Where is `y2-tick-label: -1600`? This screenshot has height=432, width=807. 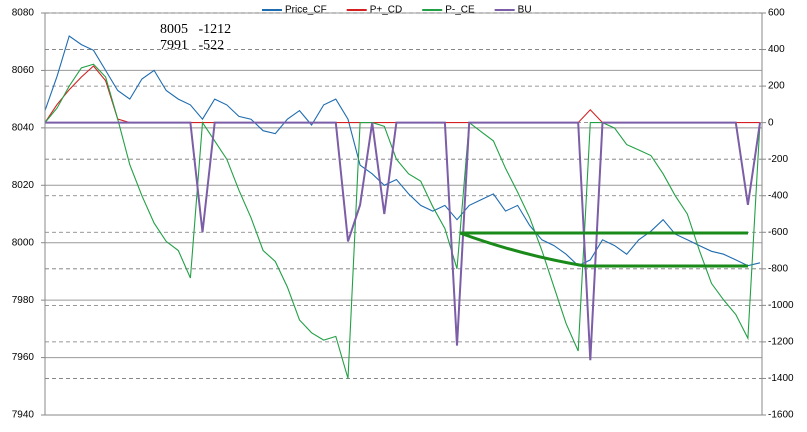 y2-tick-label: -1600 is located at coordinates (781, 415).